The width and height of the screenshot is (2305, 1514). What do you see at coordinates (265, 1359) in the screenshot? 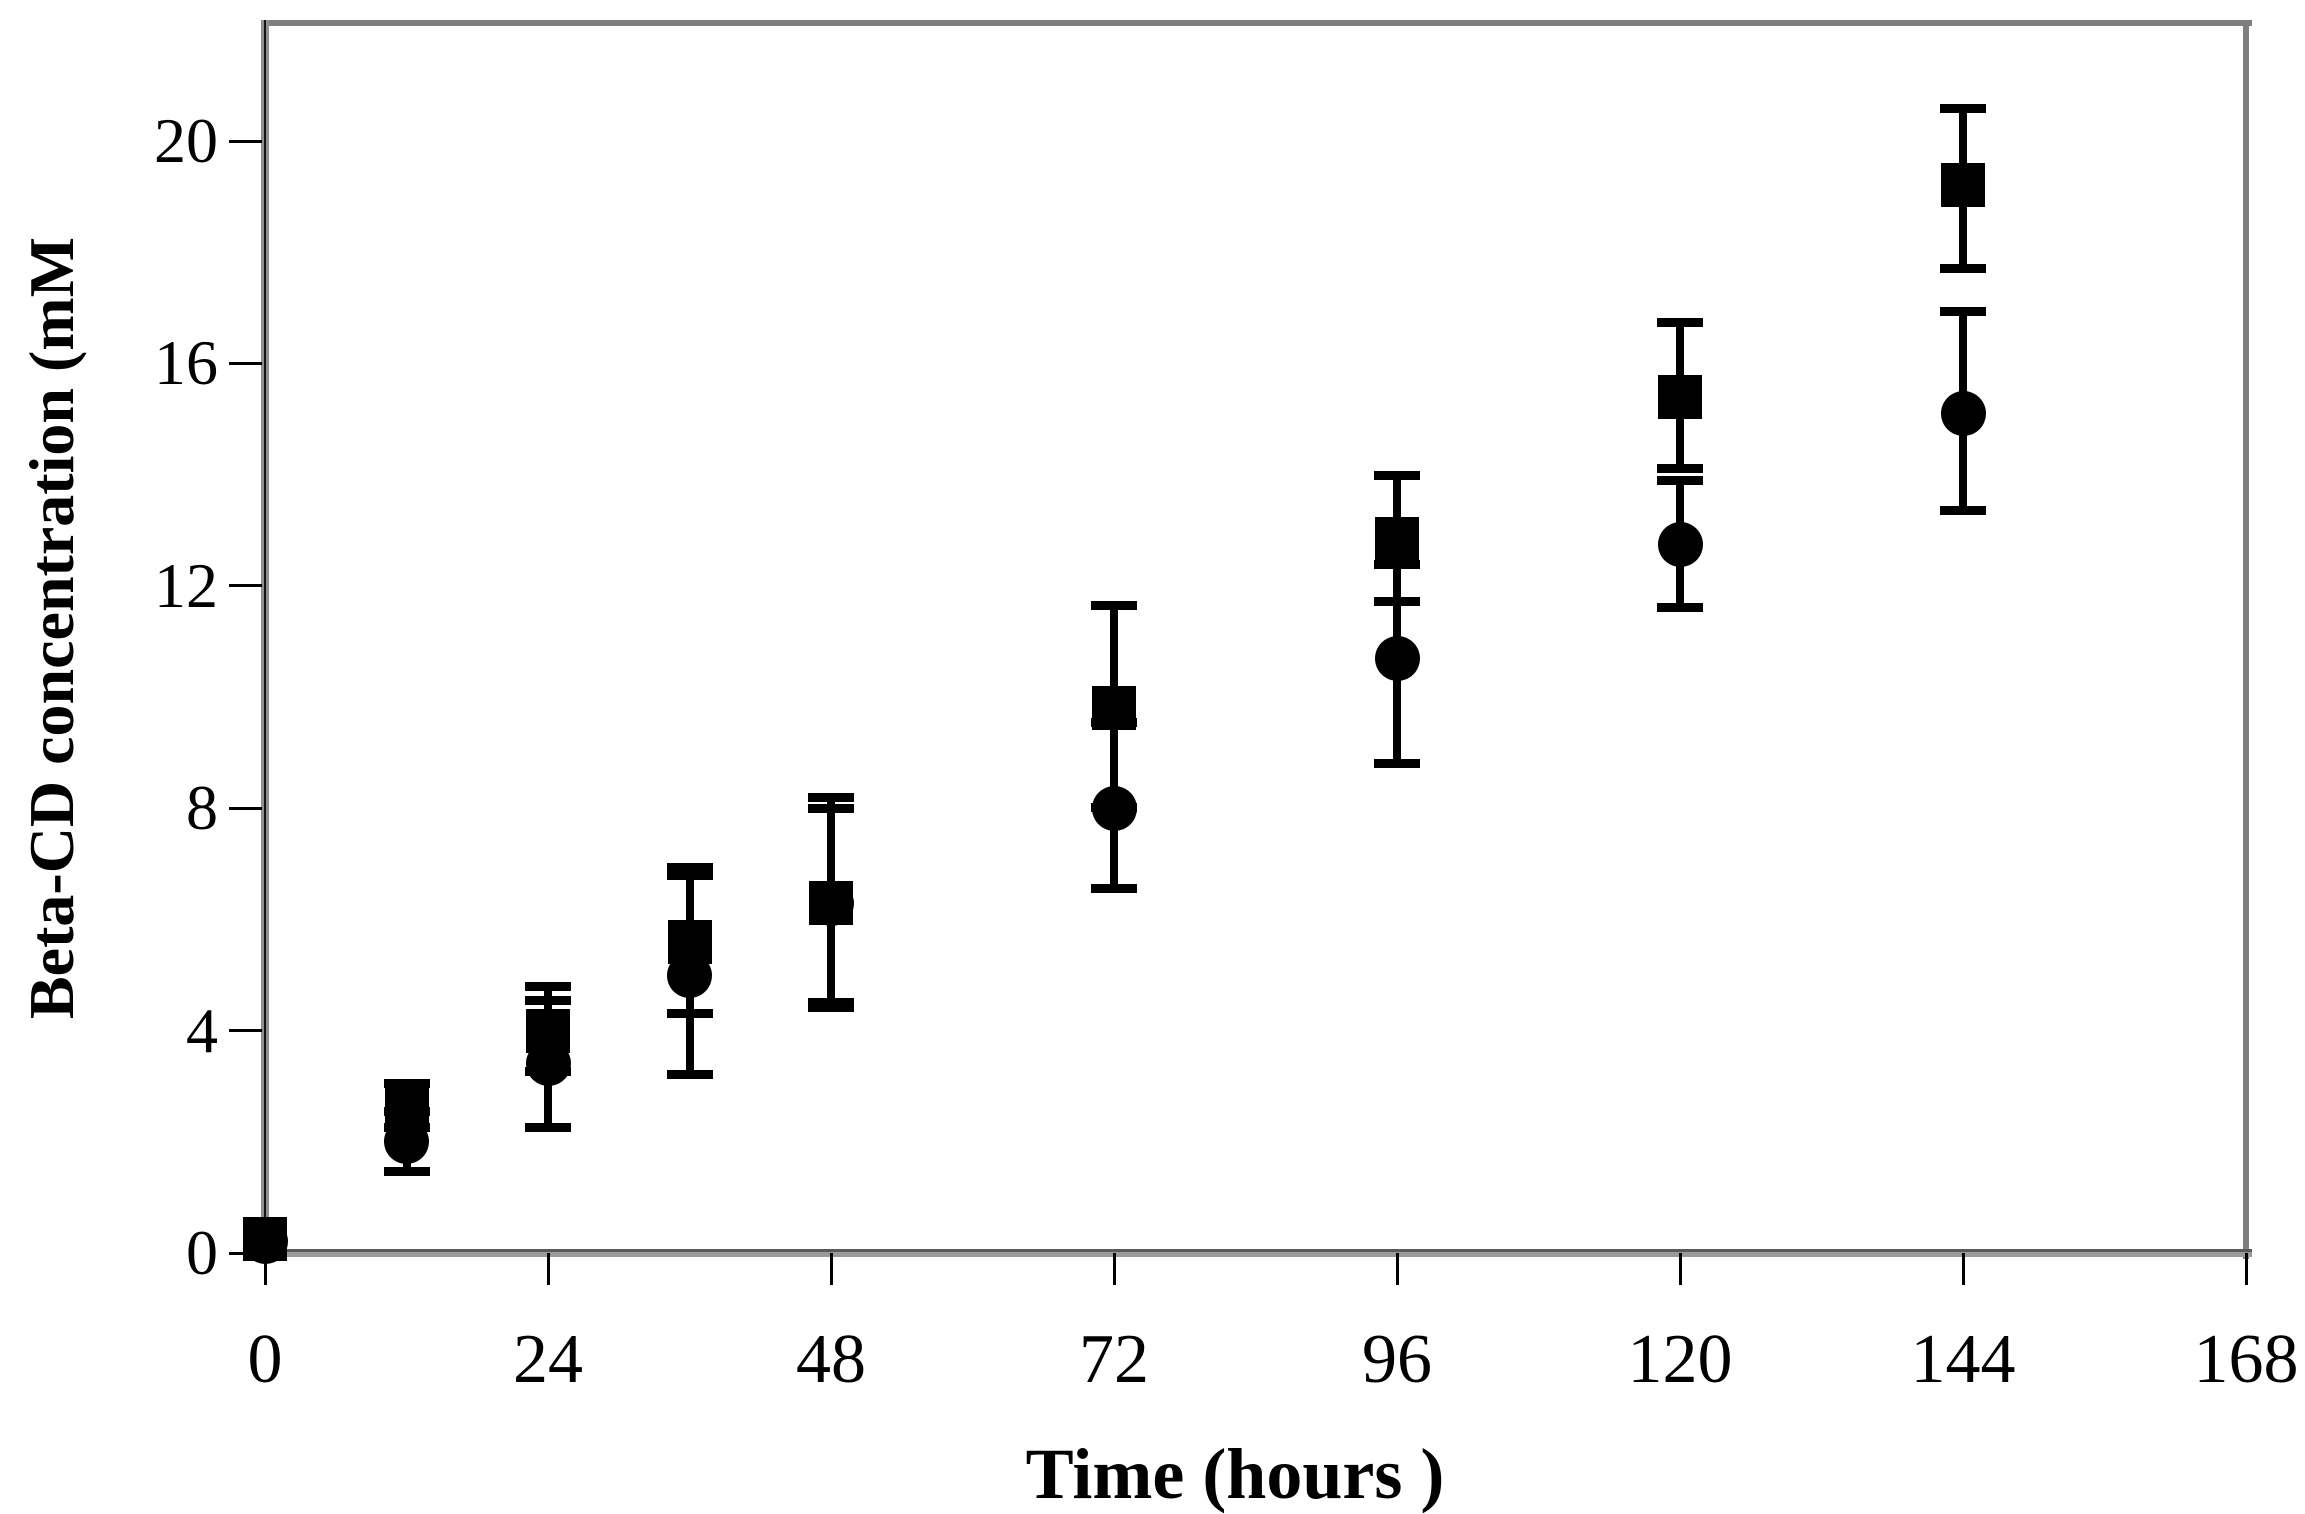
I see `x-axis-tick-label: 0` at bounding box center [265, 1359].